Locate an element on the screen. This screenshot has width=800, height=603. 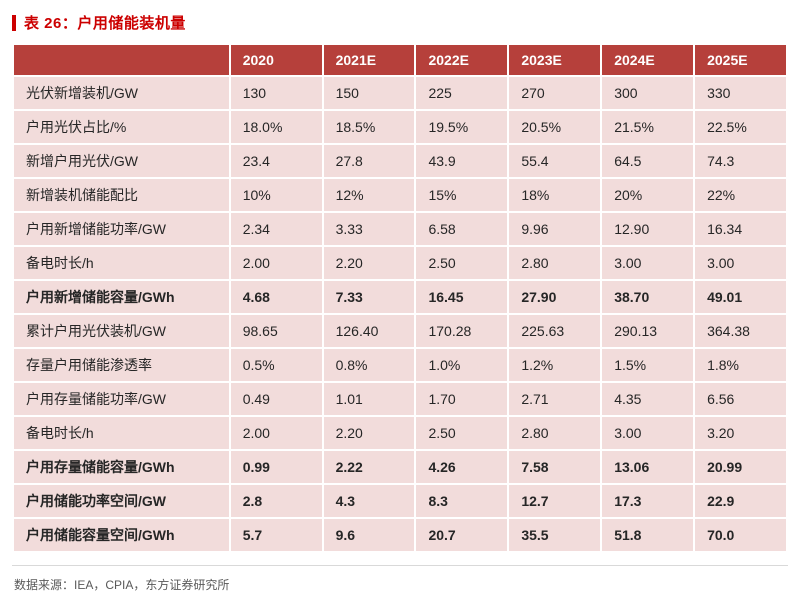
value-cell: 20% is located at coordinates (648, 195).